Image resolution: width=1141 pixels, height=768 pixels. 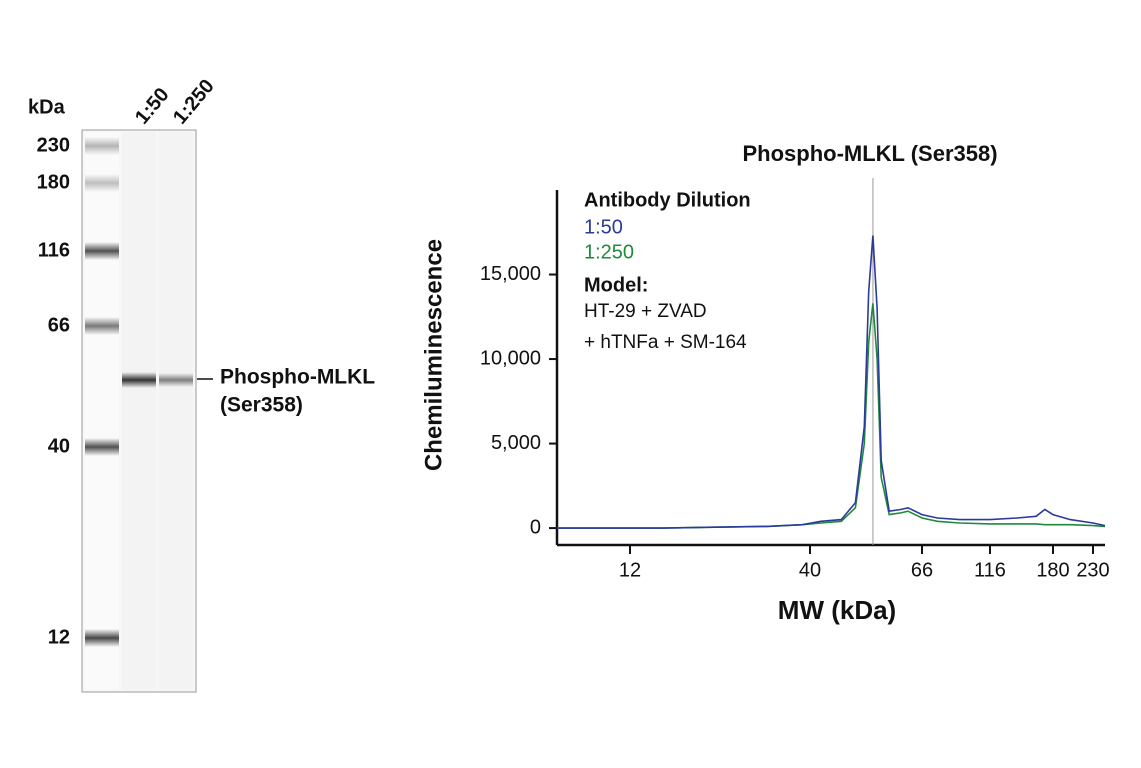 What do you see at coordinates (535, 527) in the screenshot?
I see `y-tick-label: 0` at bounding box center [535, 527].